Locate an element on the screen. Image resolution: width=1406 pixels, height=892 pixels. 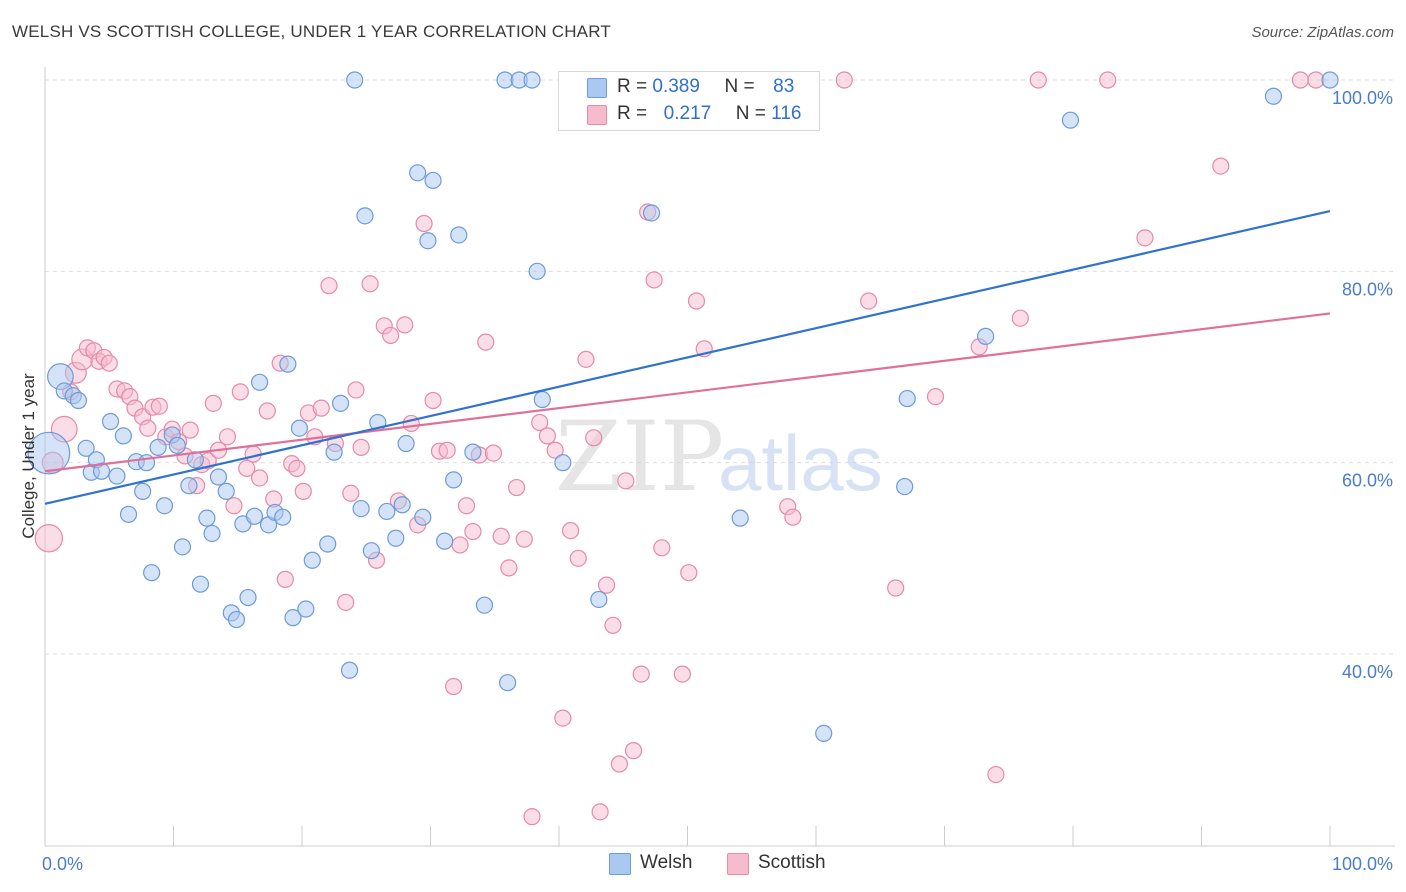
y-tick-label: 40.0% is located at coordinates (1367, 672).